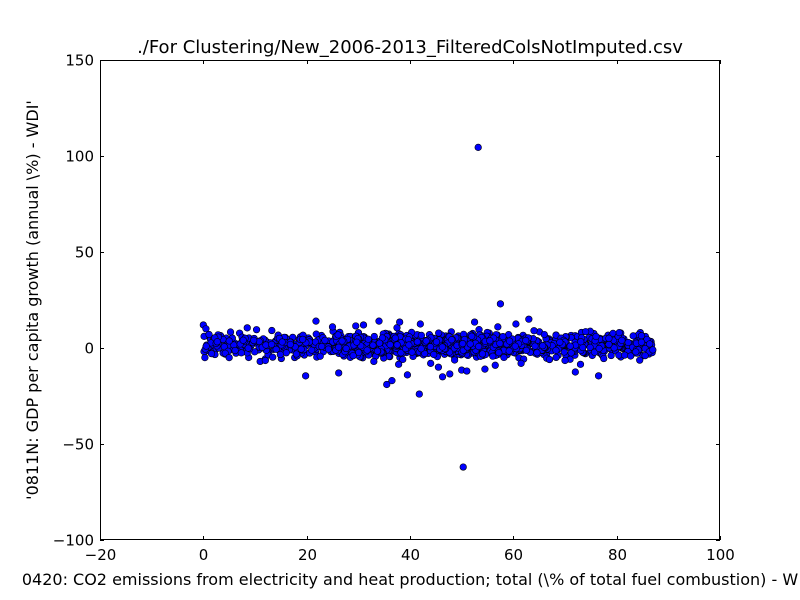  What do you see at coordinates (79, 157) in the screenshot?
I see `y-tick-label: 100` at bounding box center [79, 157].